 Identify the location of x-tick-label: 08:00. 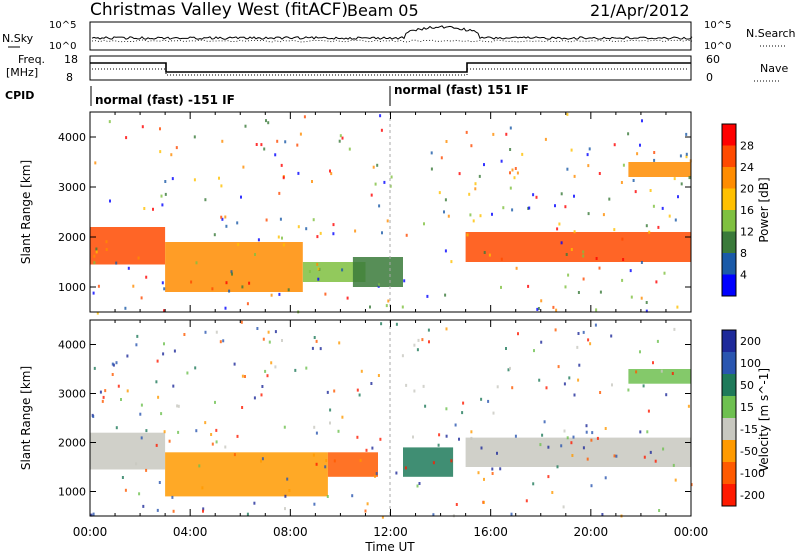
(290, 532).